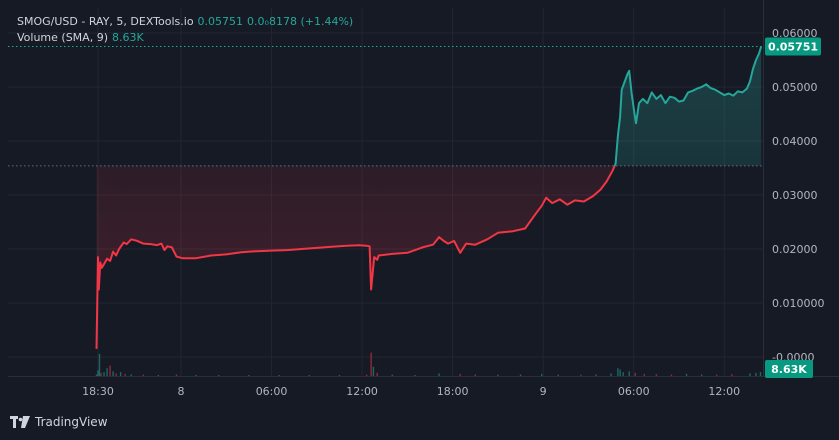 Image resolution: width=839 pixels, height=440 pixels. What do you see at coordinates (795, 33) in the screenshot?
I see `price-tick-label: 0.06000` at bounding box center [795, 33].